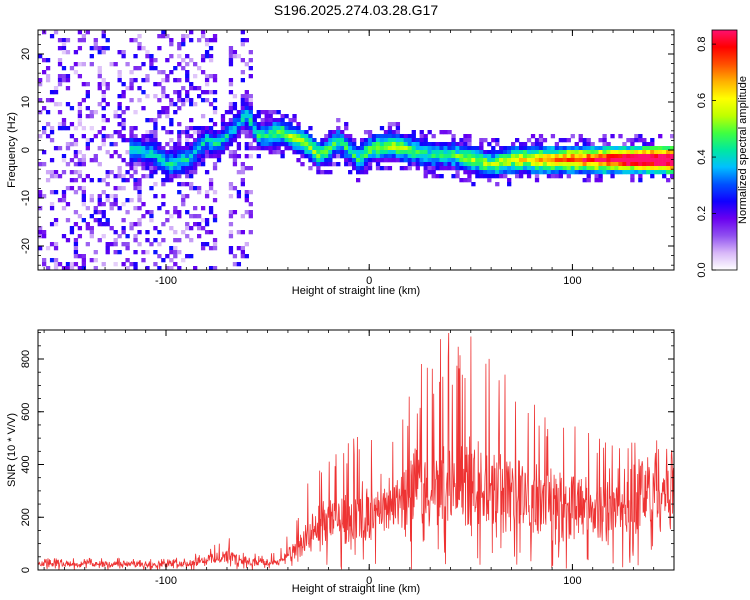 The width and height of the screenshot is (750, 600). I want to click on spectrogram-y-label: Frequency (Hz), so click(12, 150).